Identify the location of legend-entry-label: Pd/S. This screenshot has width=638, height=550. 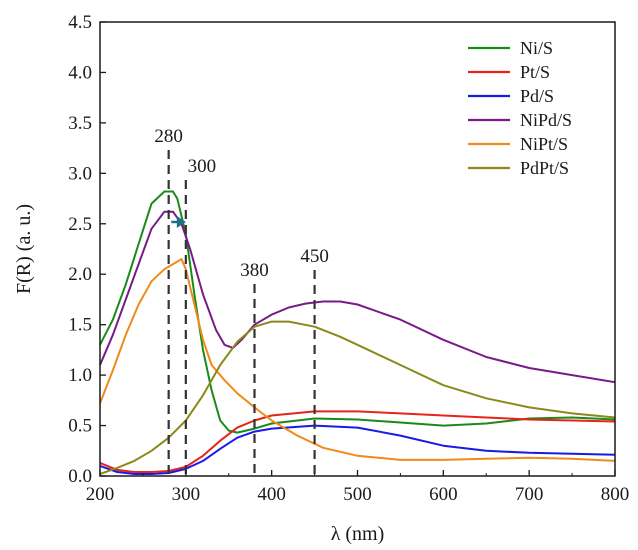
(537, 96).